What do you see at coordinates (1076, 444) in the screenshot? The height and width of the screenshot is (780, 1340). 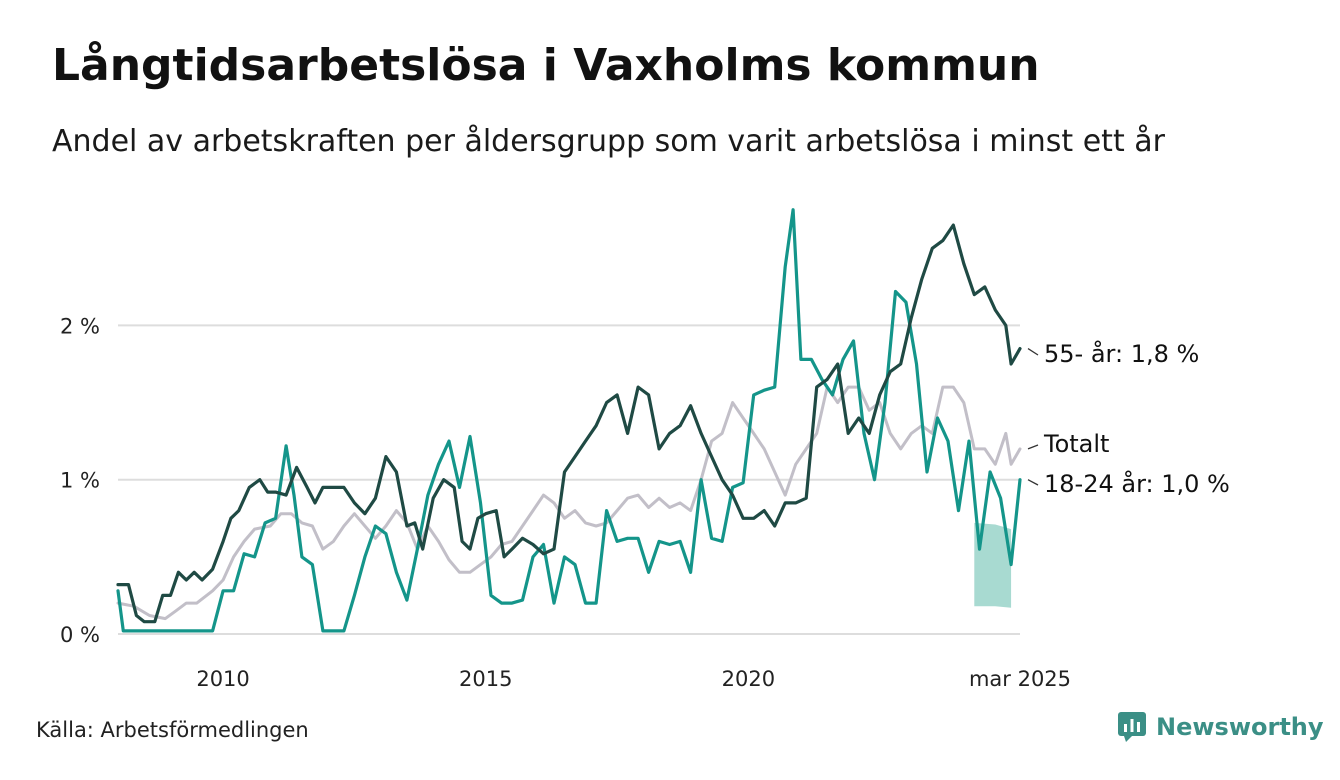 I see `series-end-label: Totalt` at bounding box center [1076, 444].